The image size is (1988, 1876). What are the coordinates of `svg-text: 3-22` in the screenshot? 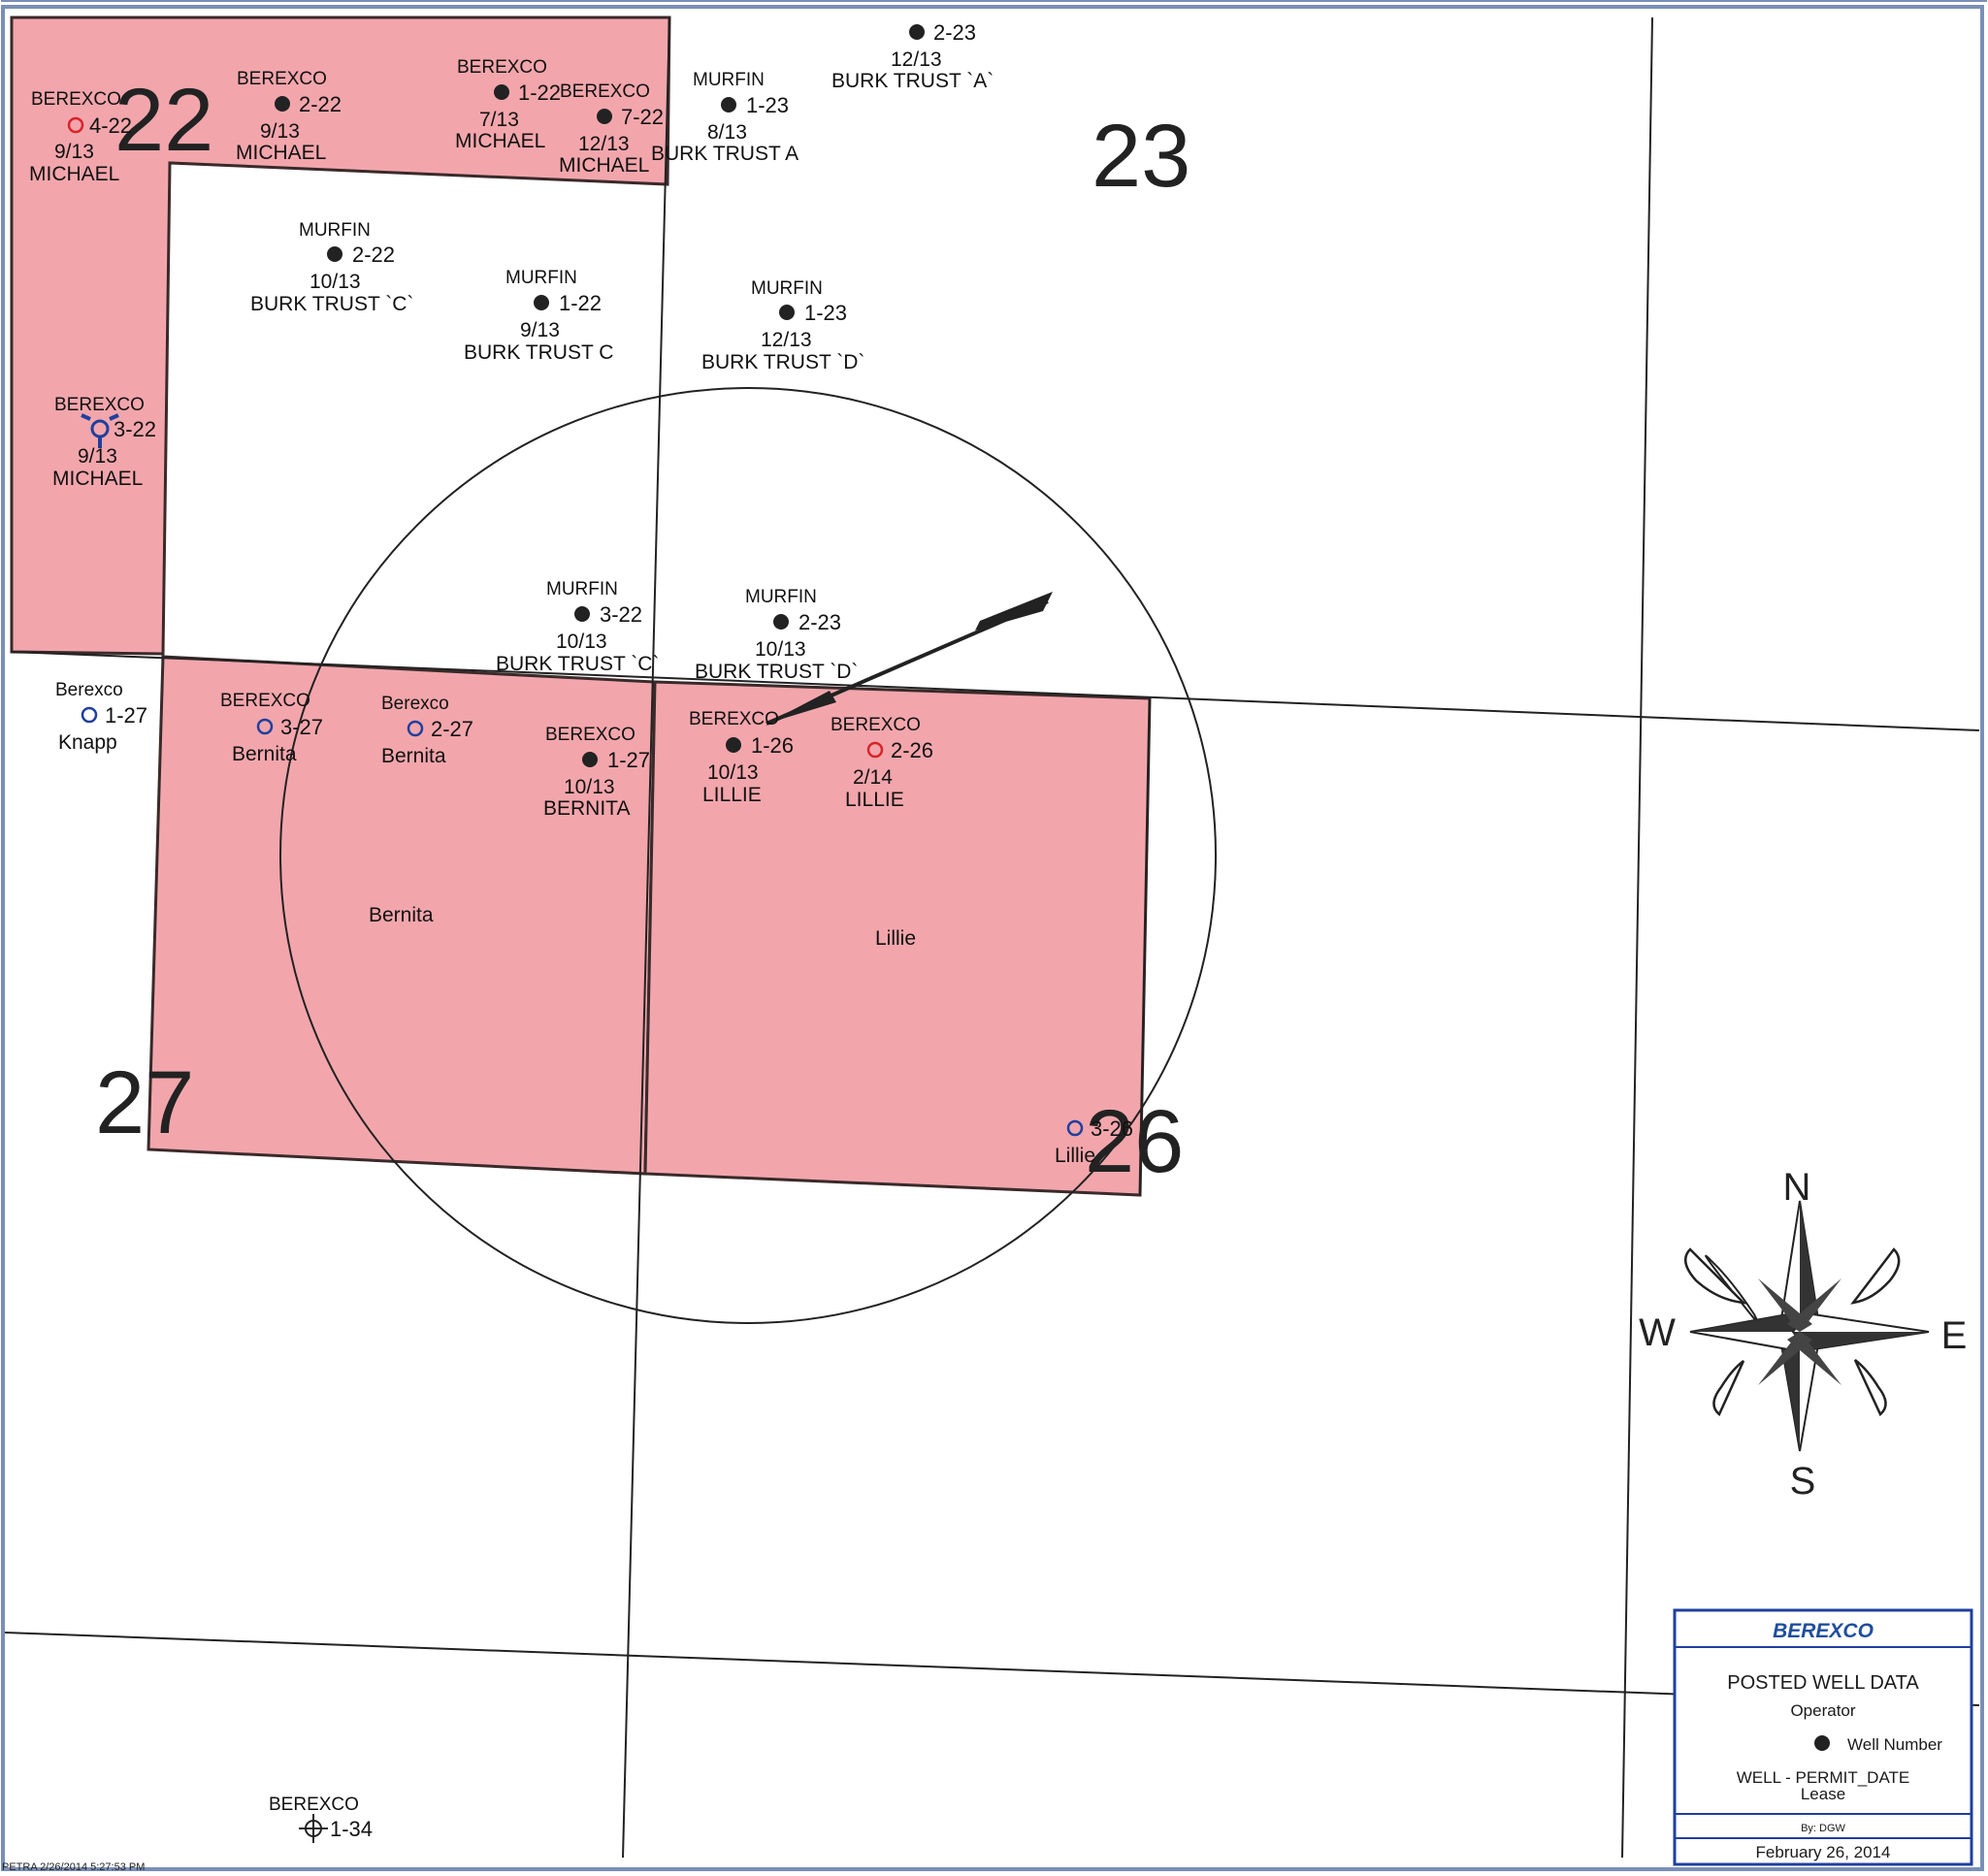 It's located at (135, 429).